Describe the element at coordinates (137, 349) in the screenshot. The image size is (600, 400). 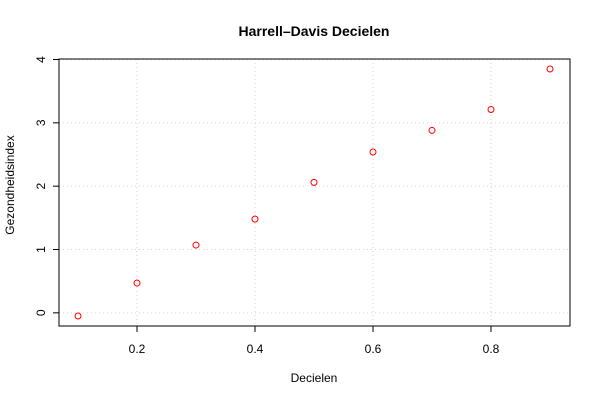
I see `x-tick-label: 0.2` at that location.